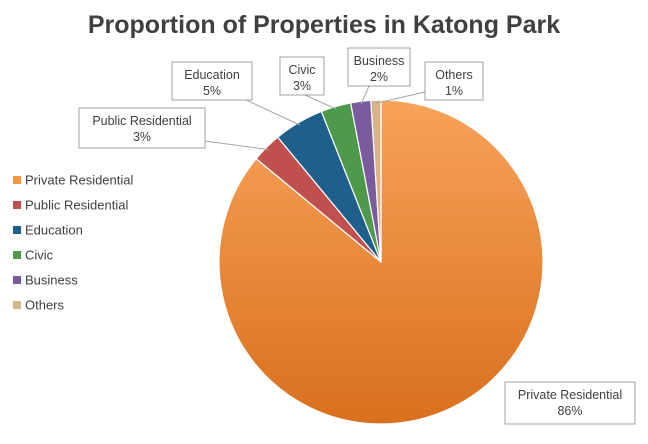  What do you see at coordinates (76, 205) in the screenshot?
I see `legend-label-public-residential: Public Residential` at bounding box center [76, 205].